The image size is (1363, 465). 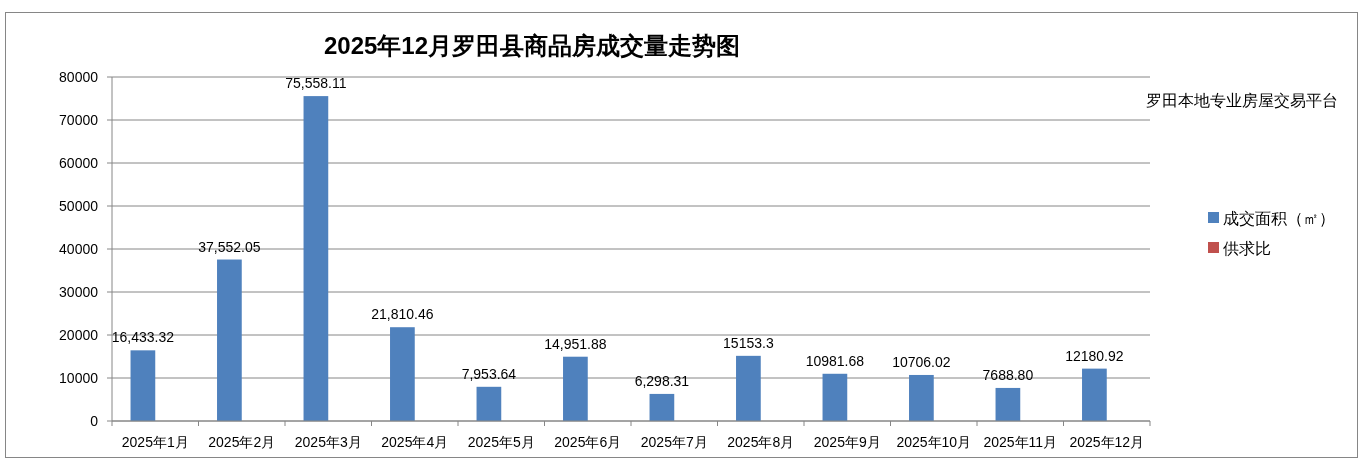 I want to click on data-label: 75,558.11, so click(x=316, y=83).